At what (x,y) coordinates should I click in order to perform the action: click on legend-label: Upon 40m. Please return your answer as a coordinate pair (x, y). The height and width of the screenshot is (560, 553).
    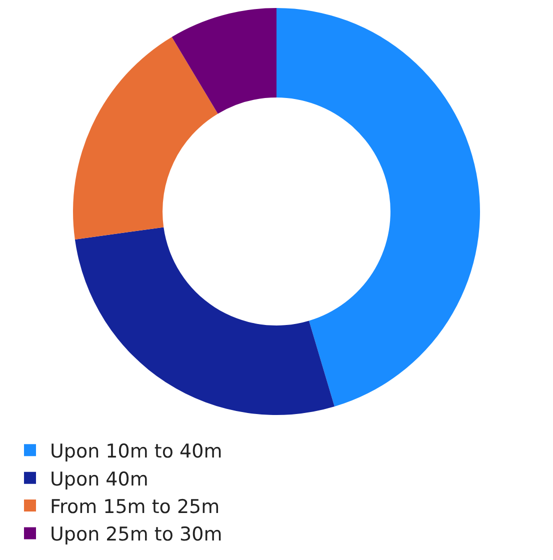
    Looking at the image, I should click on (99, 479).